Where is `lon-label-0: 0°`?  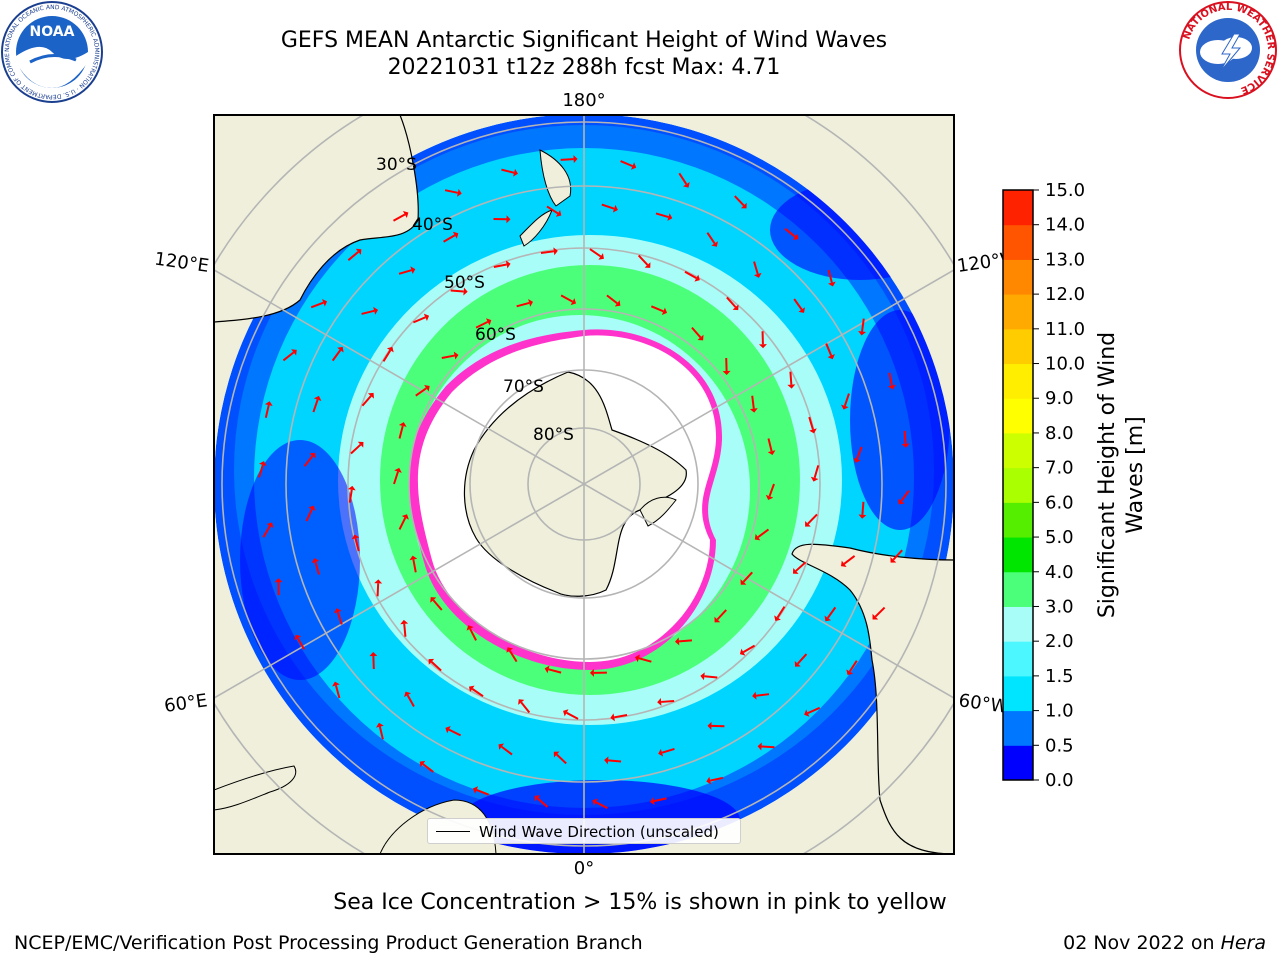 lon-label-0: 0° is located at coordinates (584, 868).